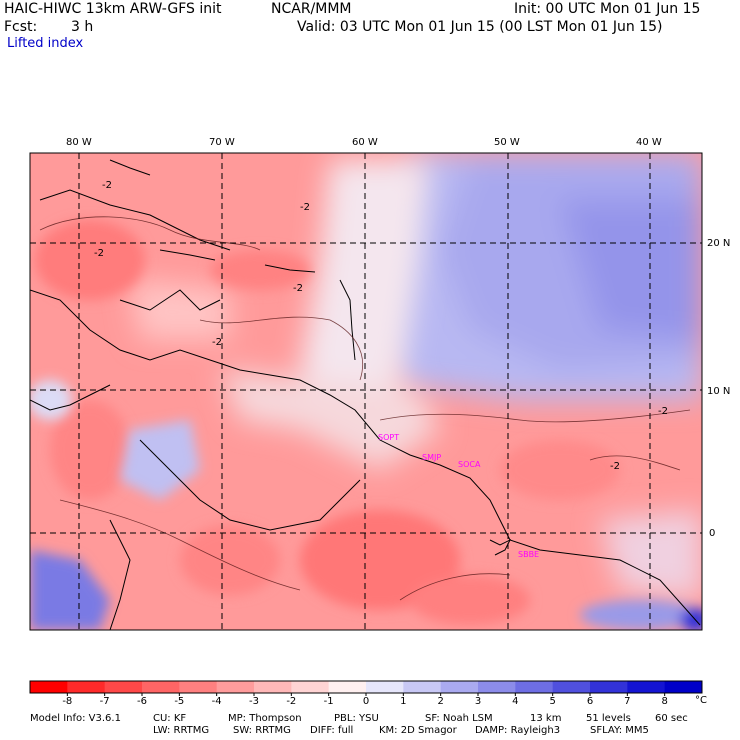 The image size is (740, 740). What do you see at coordinates (608, 718) in the screenshot?
I see `footer-levels: 51 levels` at bounding box center [608, 718].